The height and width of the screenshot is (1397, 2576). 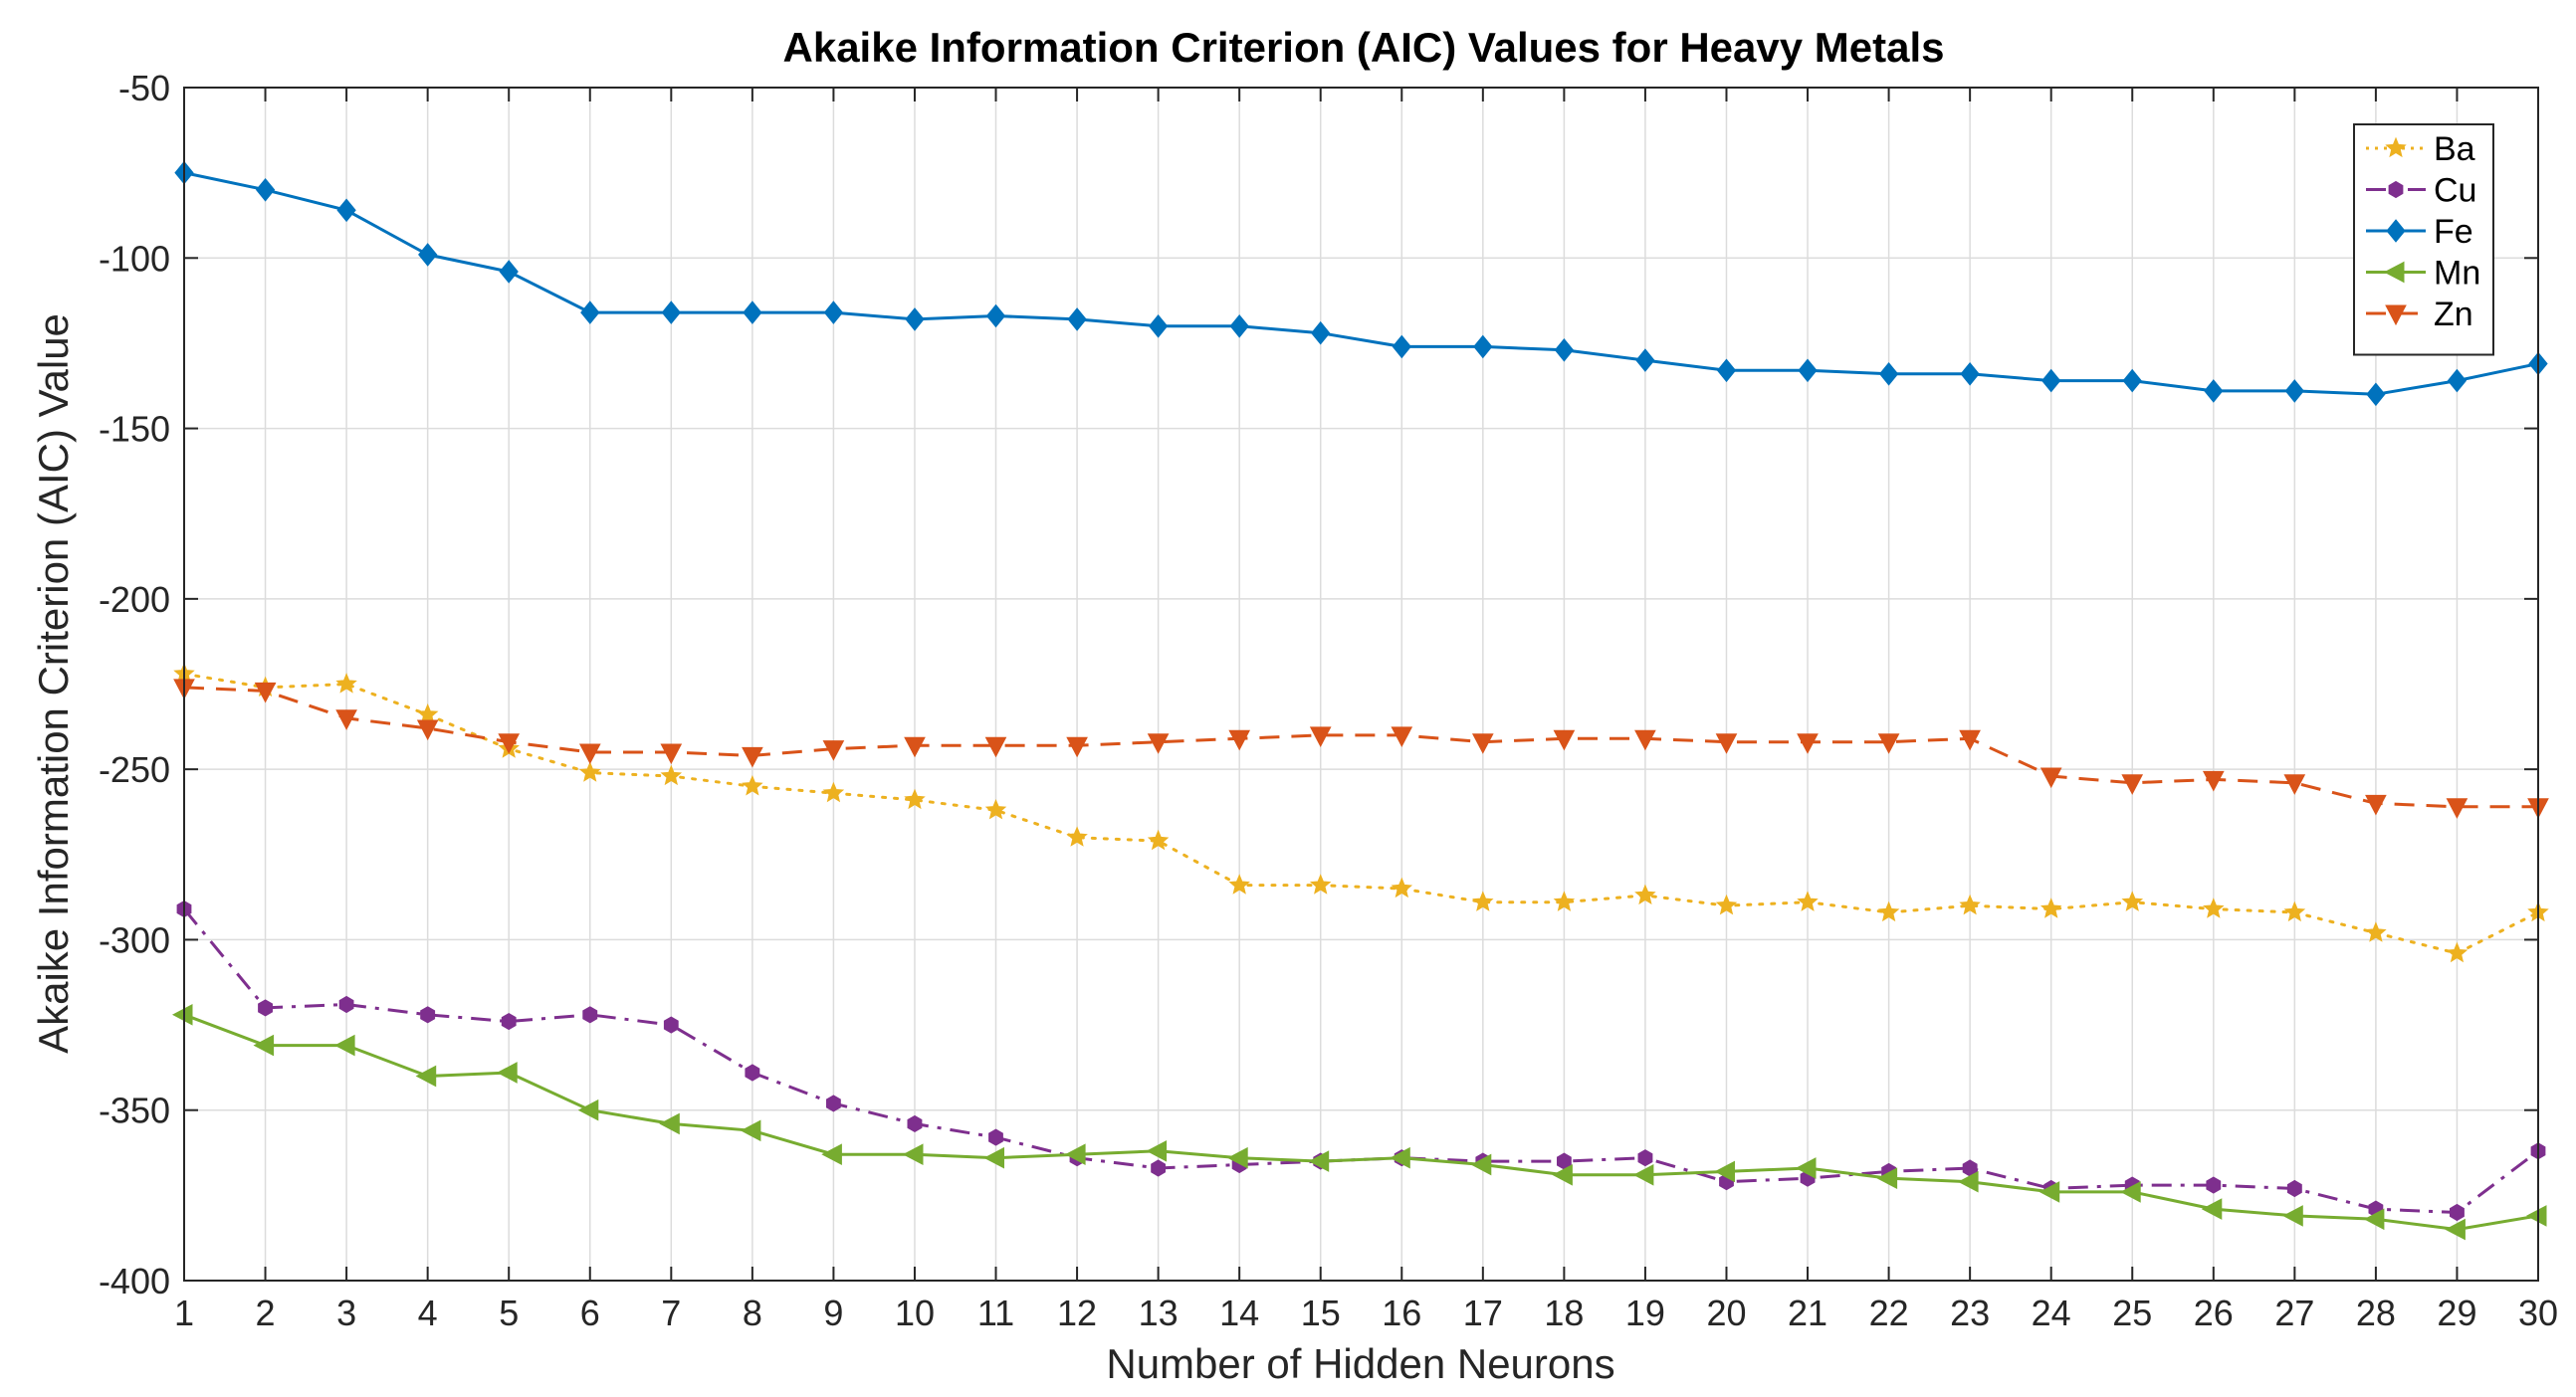 I want to click on x-tick-label: 1, so click(x=184, y=1313).